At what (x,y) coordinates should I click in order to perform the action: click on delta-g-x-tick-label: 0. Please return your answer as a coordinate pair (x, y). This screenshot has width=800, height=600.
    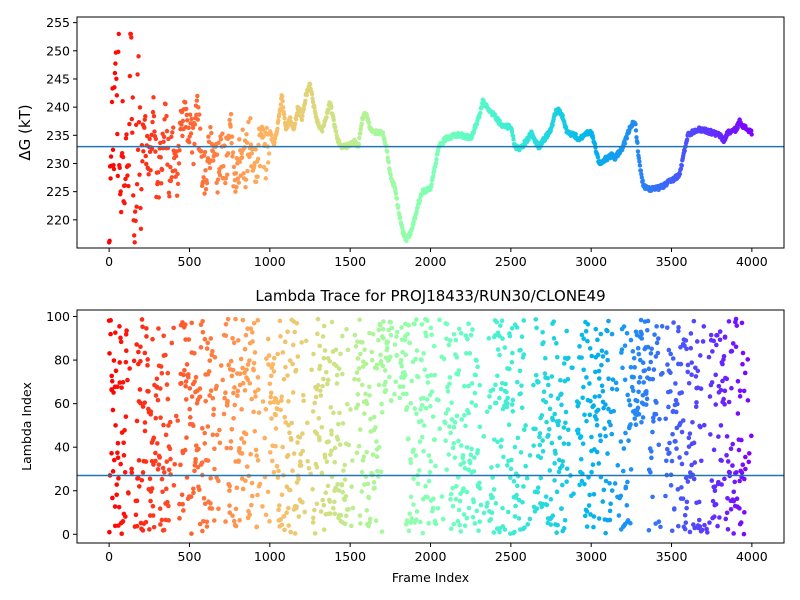
    Looking at the image, I should click on (109, 261).